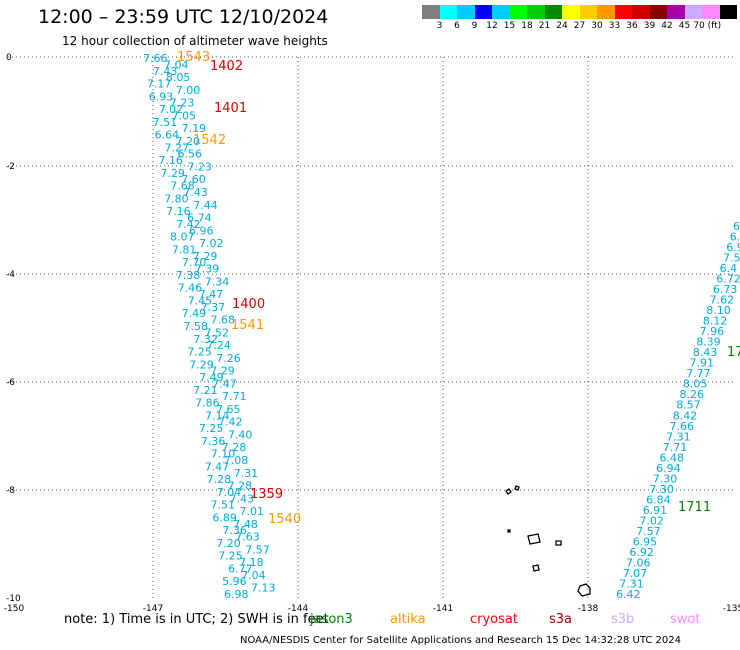  I want to click on colorbar-label: 9, so click(474, 26).